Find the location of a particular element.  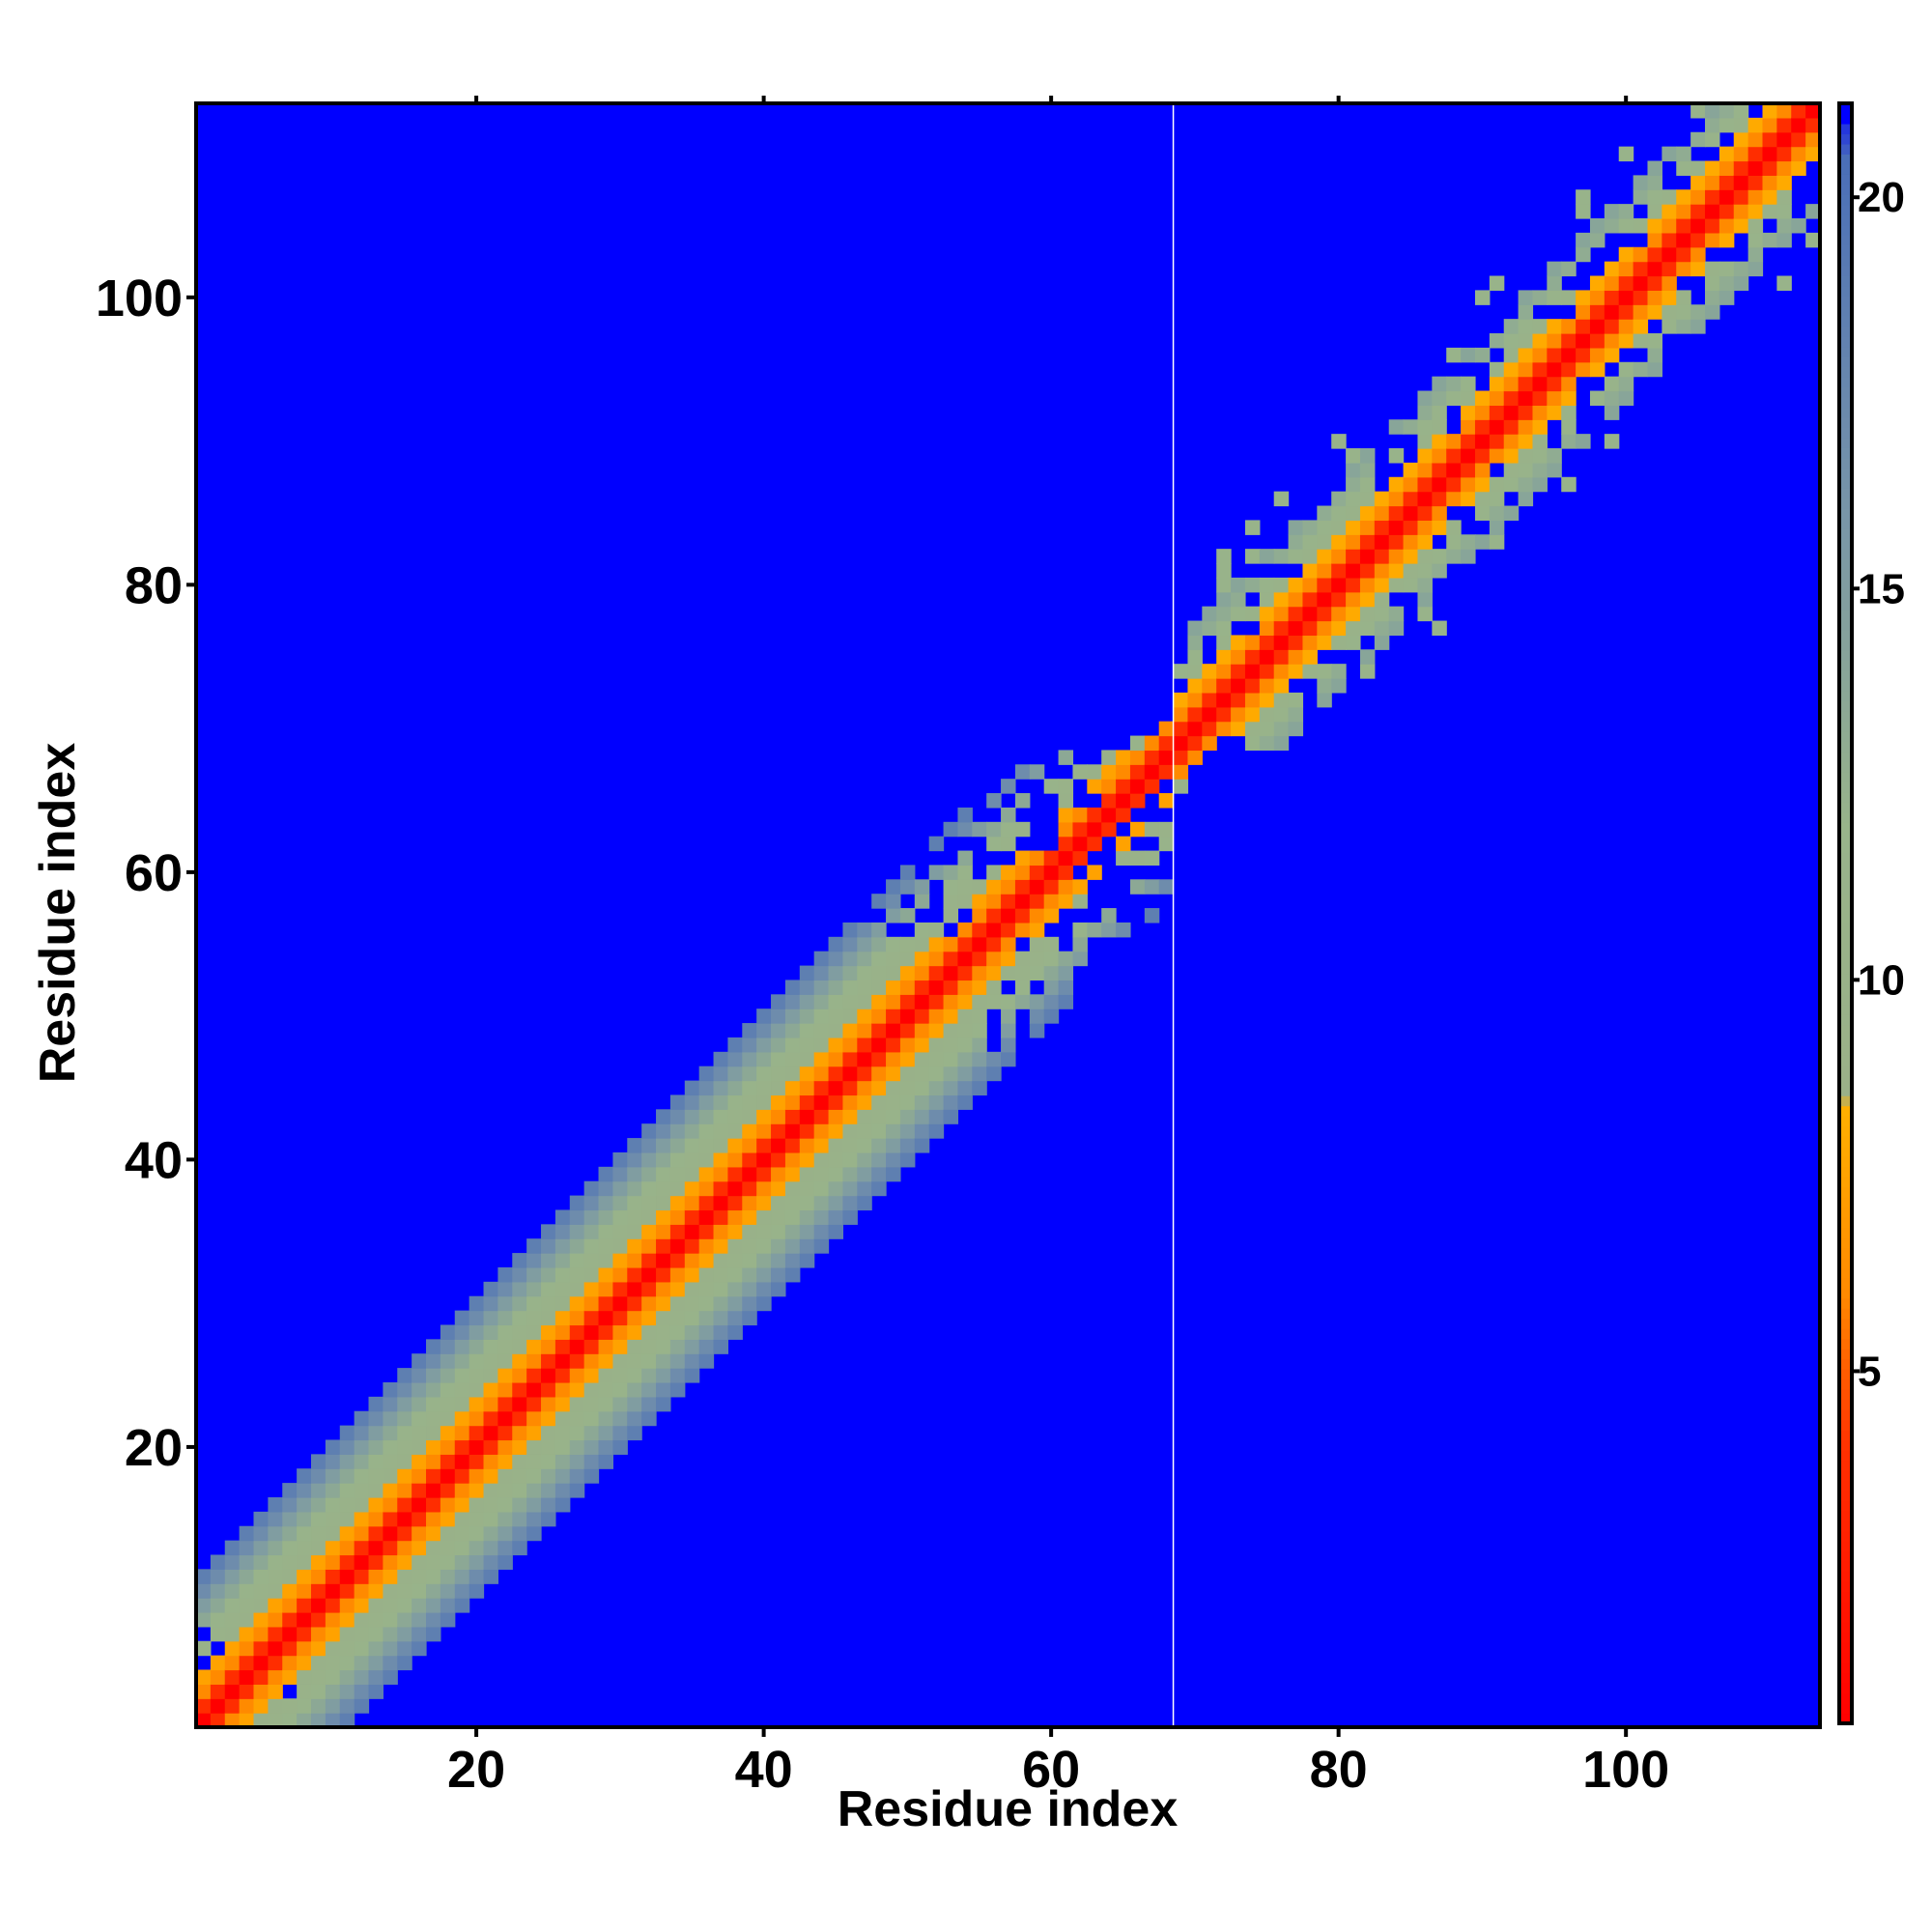

y-axis-title: Residue index is located at coordinates (58, 913).